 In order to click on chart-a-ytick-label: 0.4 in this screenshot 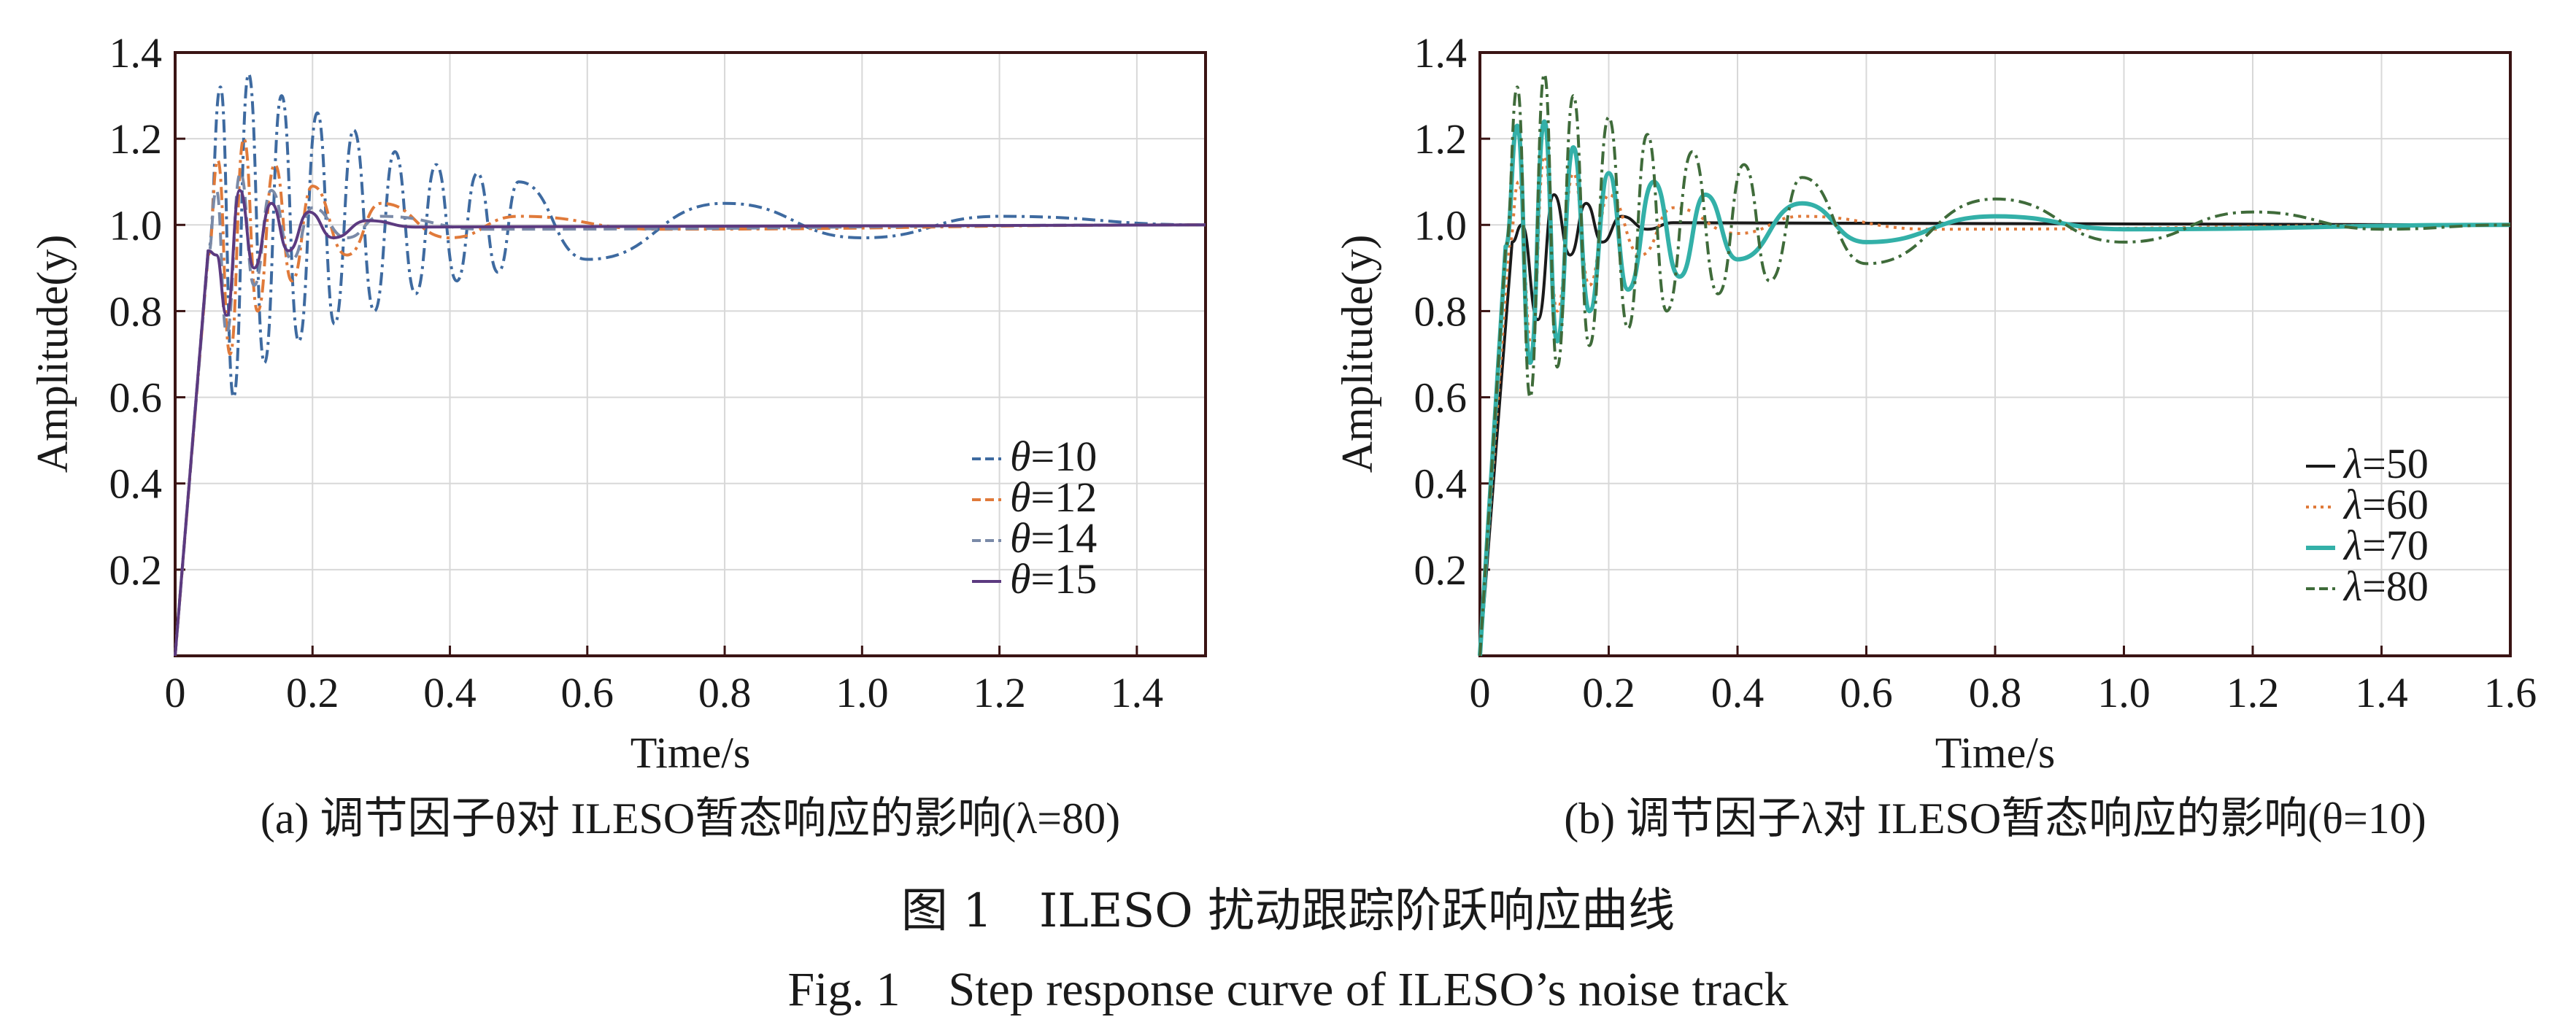, I will do `click(136, 484)`.